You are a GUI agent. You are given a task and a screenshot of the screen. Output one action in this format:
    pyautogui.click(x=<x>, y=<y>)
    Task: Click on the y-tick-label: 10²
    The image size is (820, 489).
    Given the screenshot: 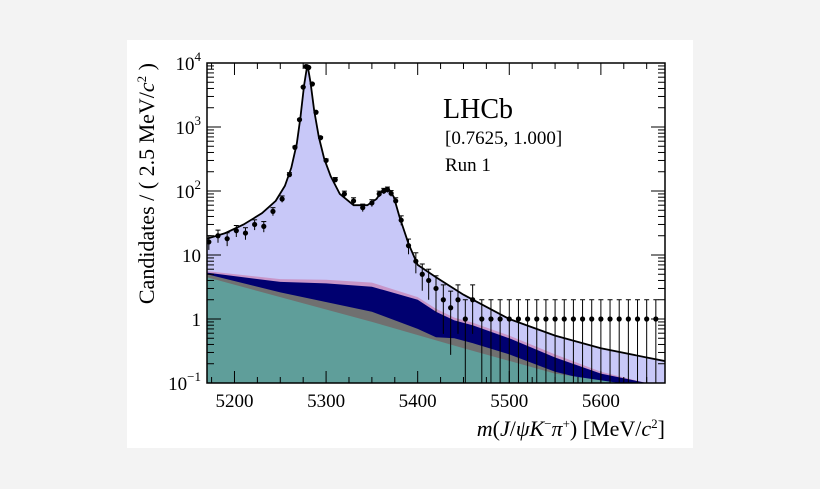 What is the action you would take?
    pyautogui.click(x=189, y=190)
    